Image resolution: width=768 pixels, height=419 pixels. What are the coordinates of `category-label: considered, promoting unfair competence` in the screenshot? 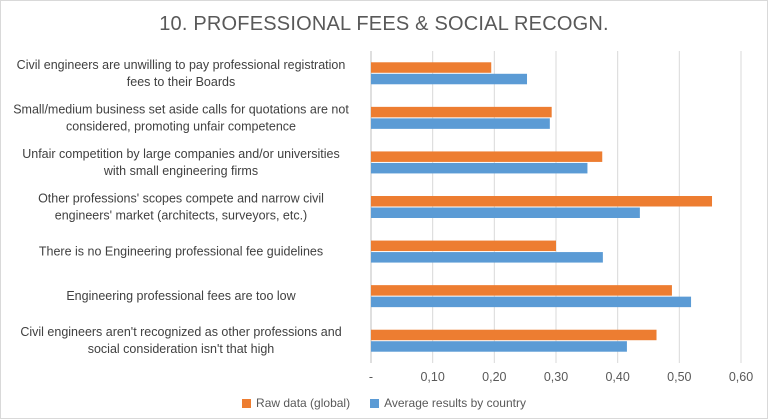 It's located at (181, 126).